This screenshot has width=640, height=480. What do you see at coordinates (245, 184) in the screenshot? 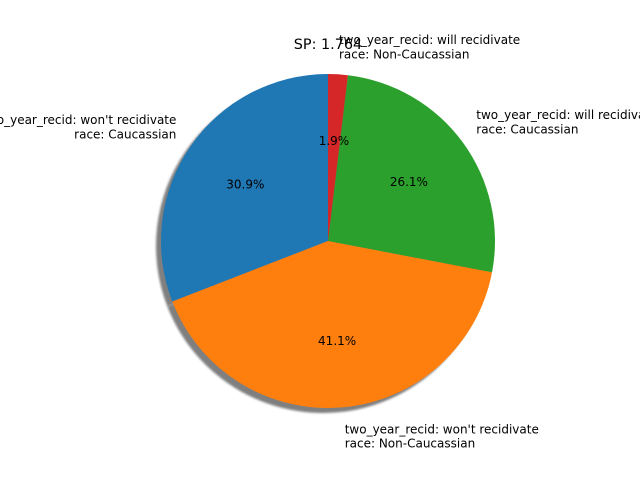
I see `pie-slice-percent-label: 30.9%` at bounding box center [245, 184].